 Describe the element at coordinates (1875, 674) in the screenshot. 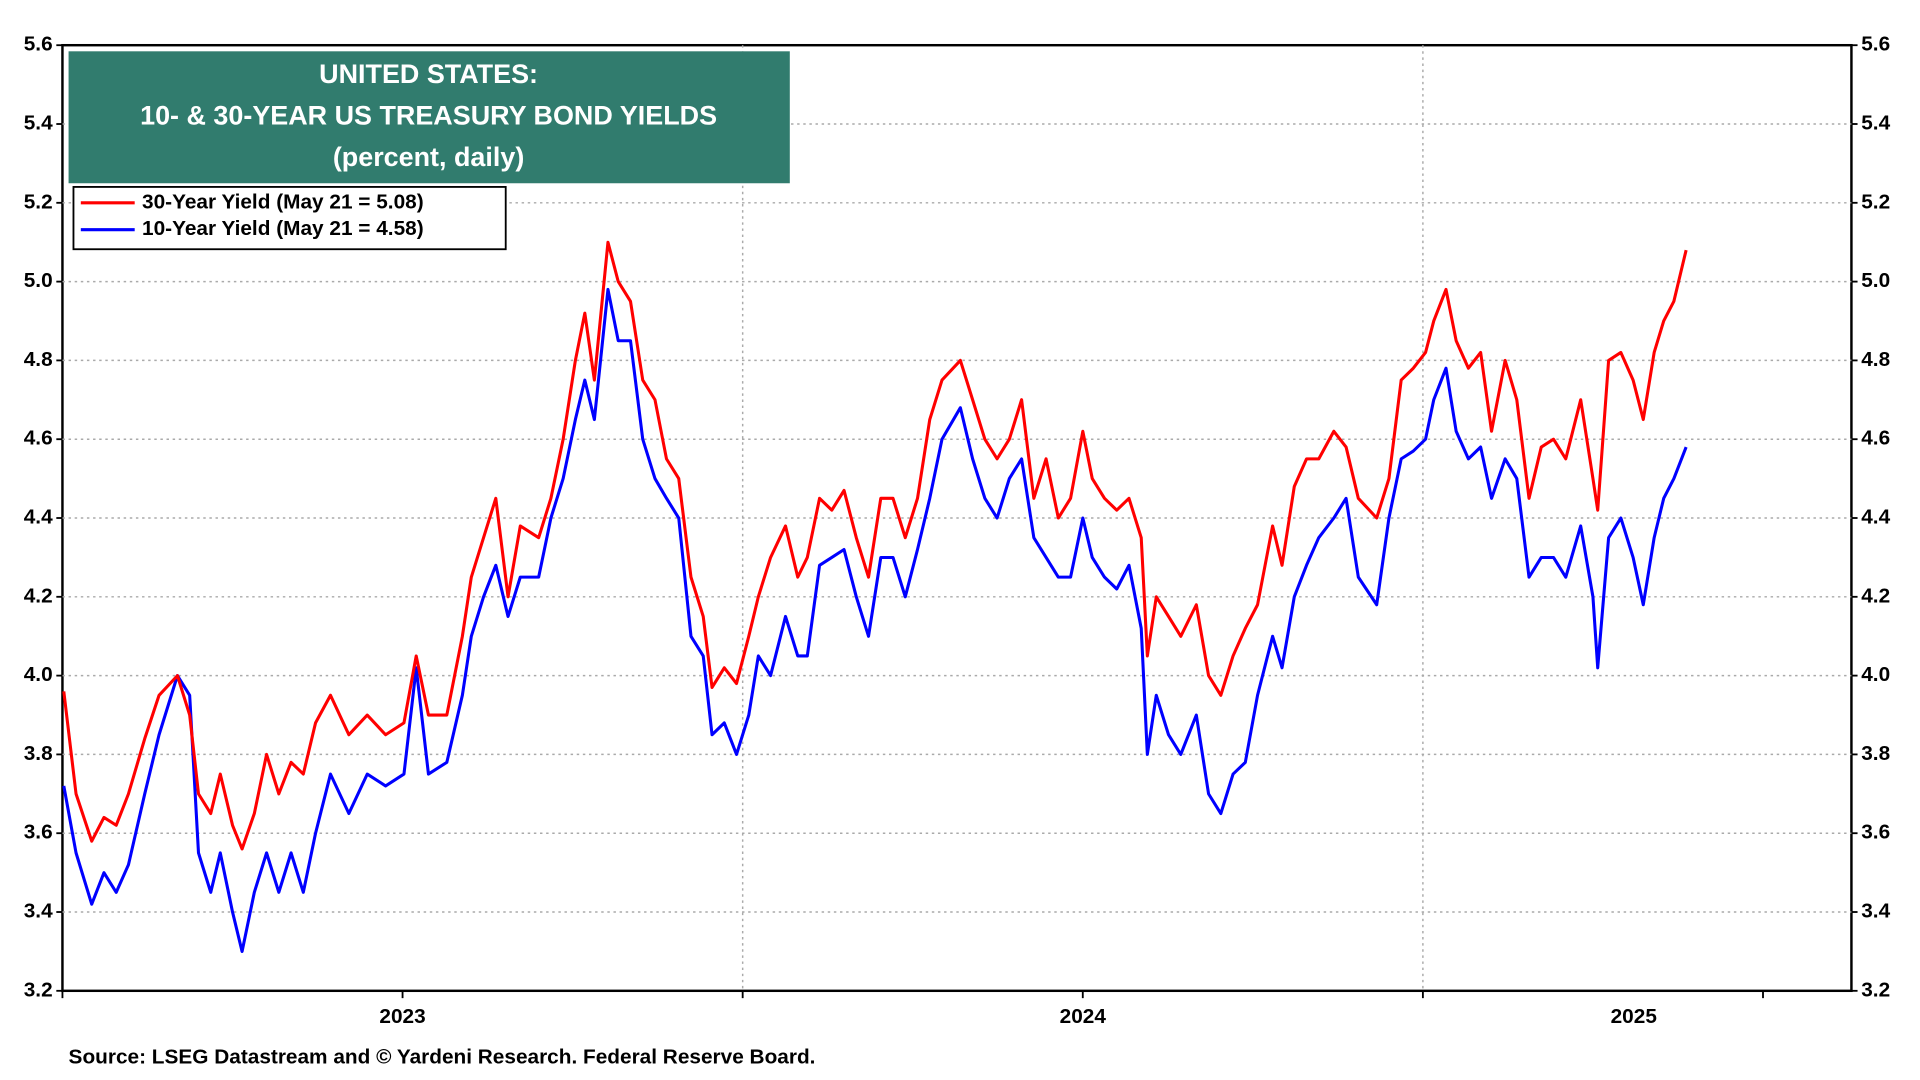

I see `y2-tick-label: 4.0` at that location.